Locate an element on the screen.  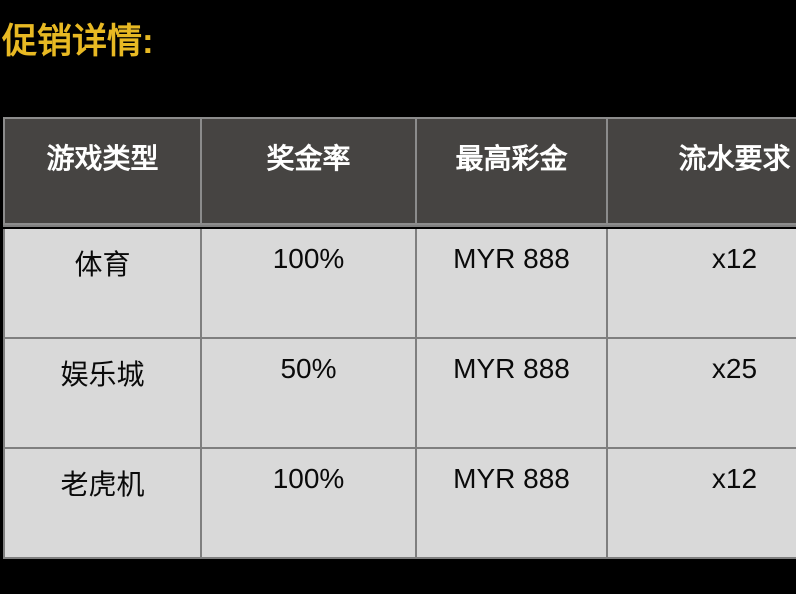
cell-turnover: x25 is located at coordinates (701, 394).